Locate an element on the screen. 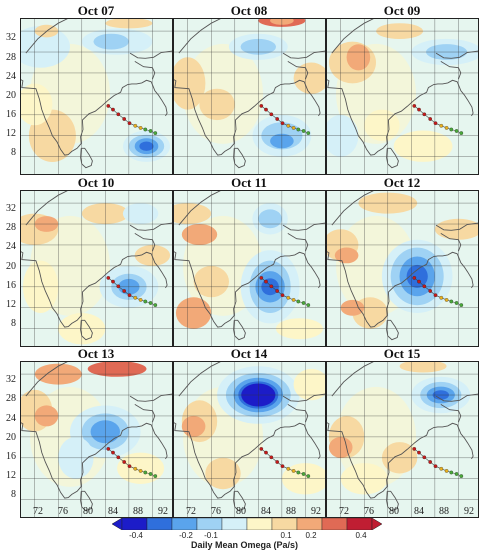 This screenshot has height=550, width=489. panel-title-oct09: Oct 09 is located at coordinates (402, 10).